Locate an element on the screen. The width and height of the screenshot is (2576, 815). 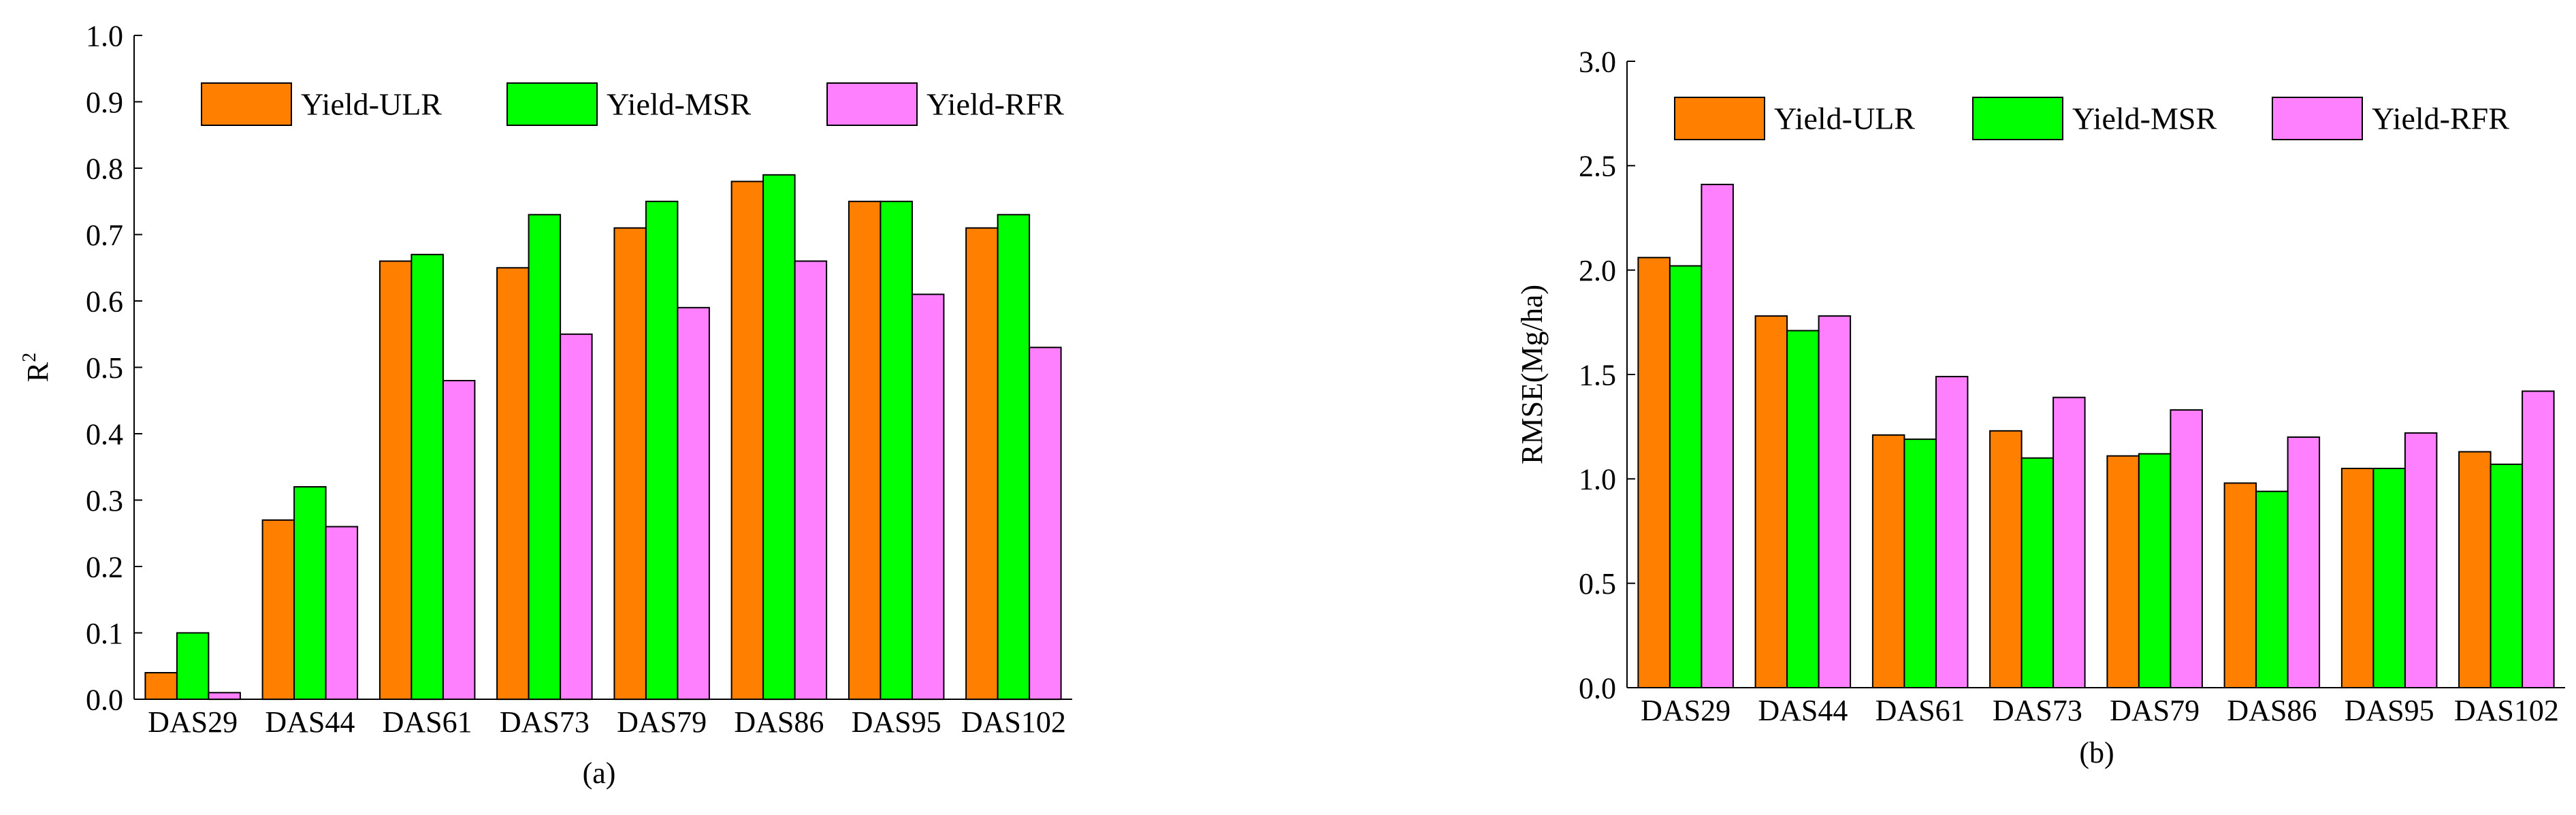
a-legend-label-yield-msr: Yield-MSR is located at coordinates (679, 103).